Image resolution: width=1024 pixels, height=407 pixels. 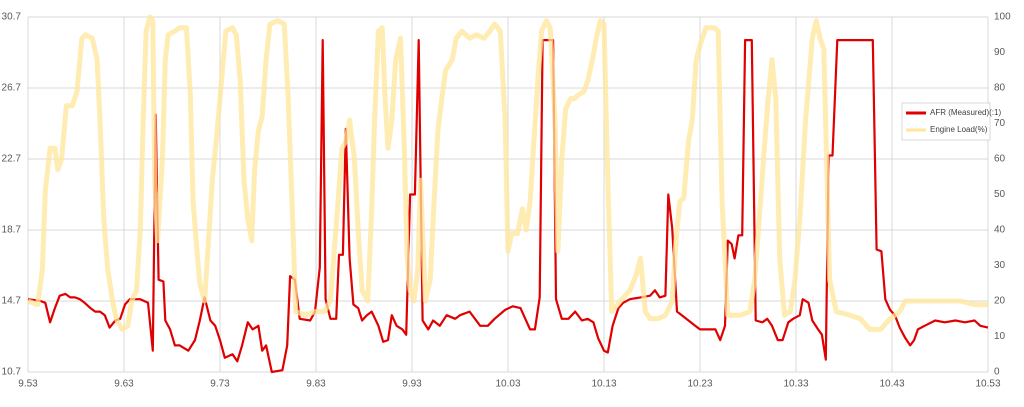 What do you see at coordinates (12, 17) in the screenshot?
I see `y-tick-label: 30.7` at bounding box center [12, 17].